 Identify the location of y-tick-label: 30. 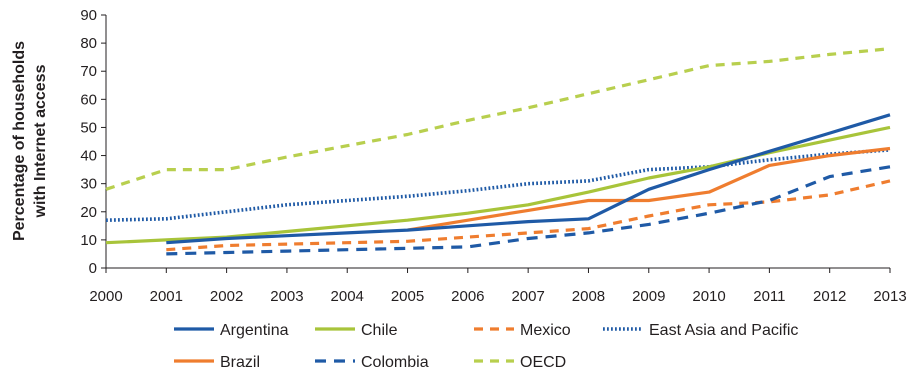
(88, 184).